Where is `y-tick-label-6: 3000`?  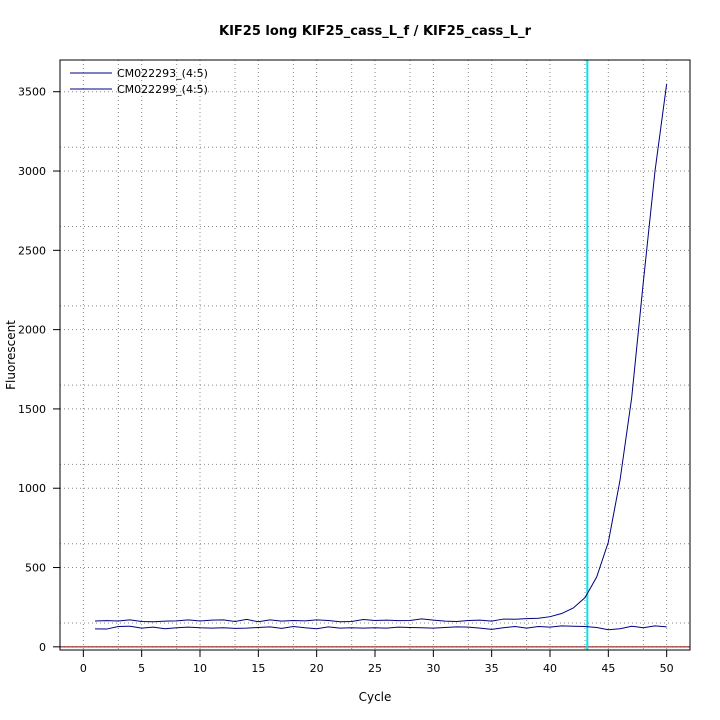
y-tick-label-6: 3000 is located at coordinates (32, 171).